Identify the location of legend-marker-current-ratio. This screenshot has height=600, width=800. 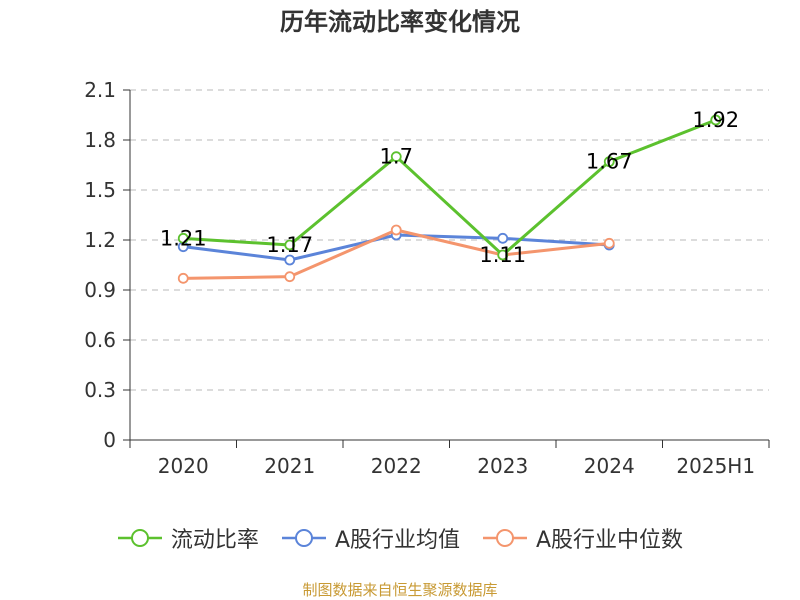
(139, 538).